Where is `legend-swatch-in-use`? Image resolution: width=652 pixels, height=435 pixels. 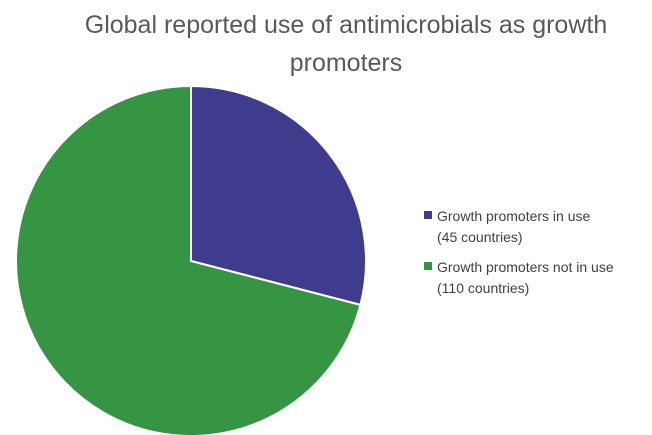
legend-swatch-in-use is located at coordinates (428, 215).